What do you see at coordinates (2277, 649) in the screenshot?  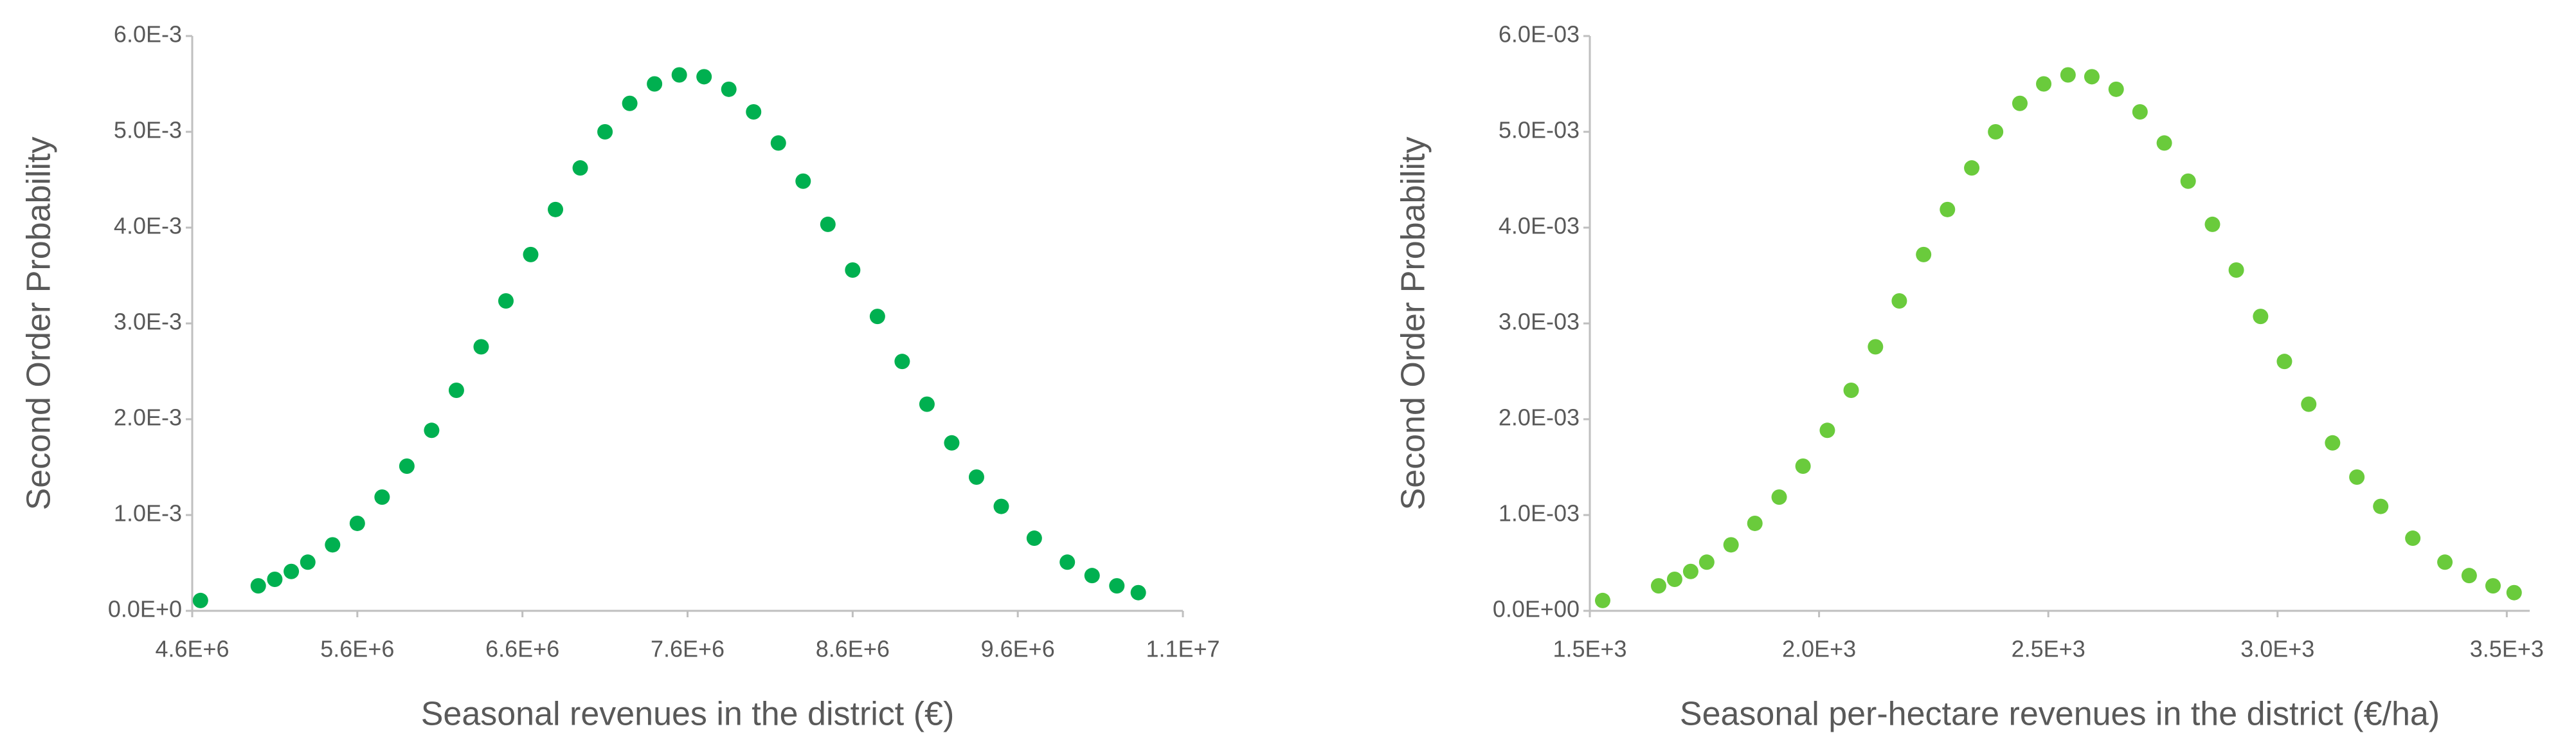 I see `x-tick-label: 3.0E+3` at bounding box center [2277, 649].